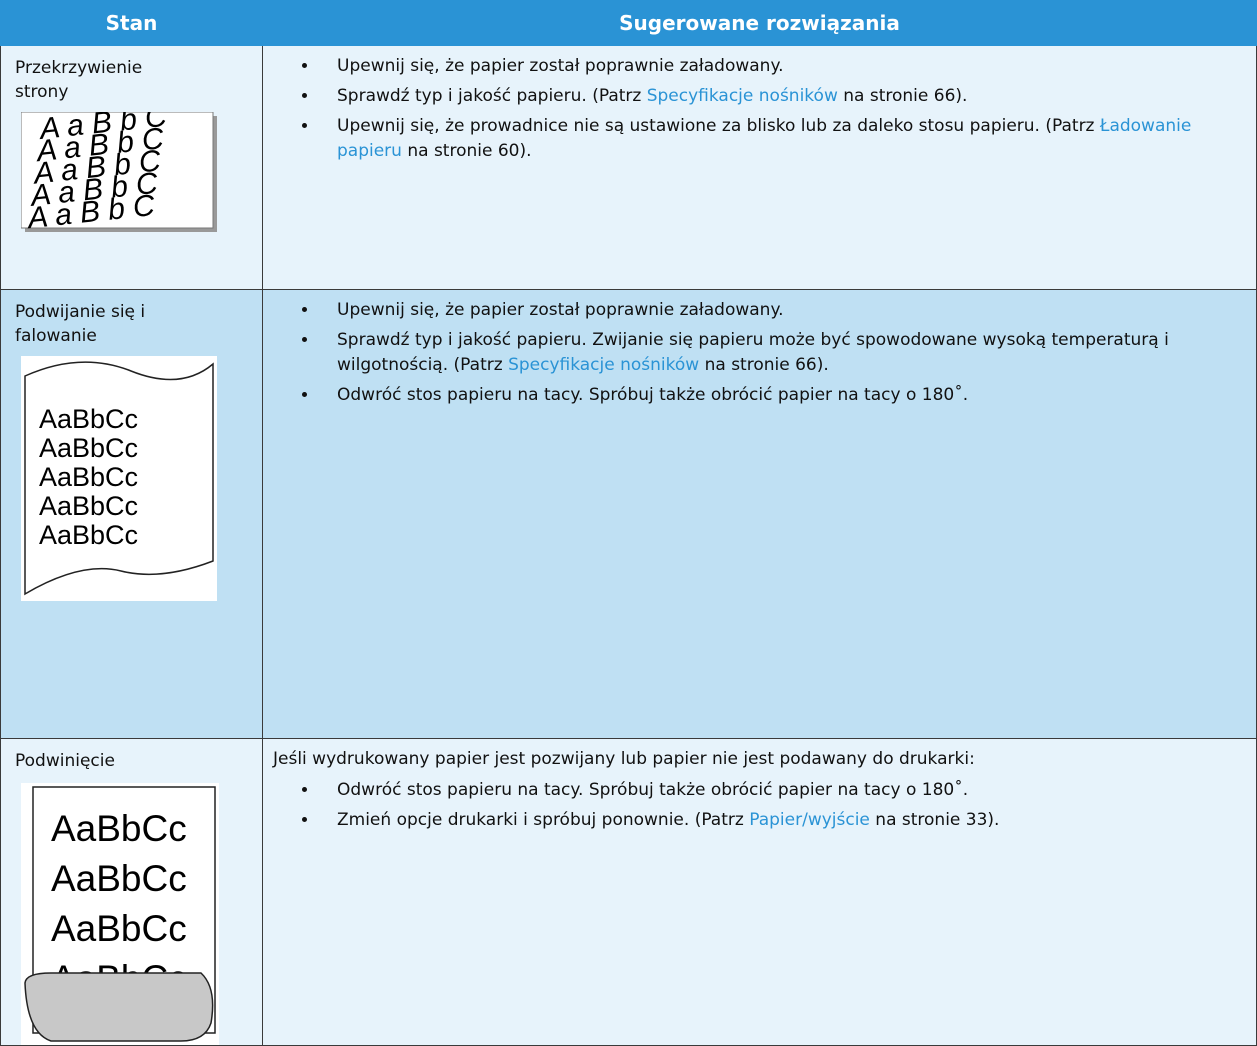  Describe the element at coordinates (492, 96) in the screenshot. I see `bullet-text: Sprawdź typ i jakość papieru. (Patrz` at that location.